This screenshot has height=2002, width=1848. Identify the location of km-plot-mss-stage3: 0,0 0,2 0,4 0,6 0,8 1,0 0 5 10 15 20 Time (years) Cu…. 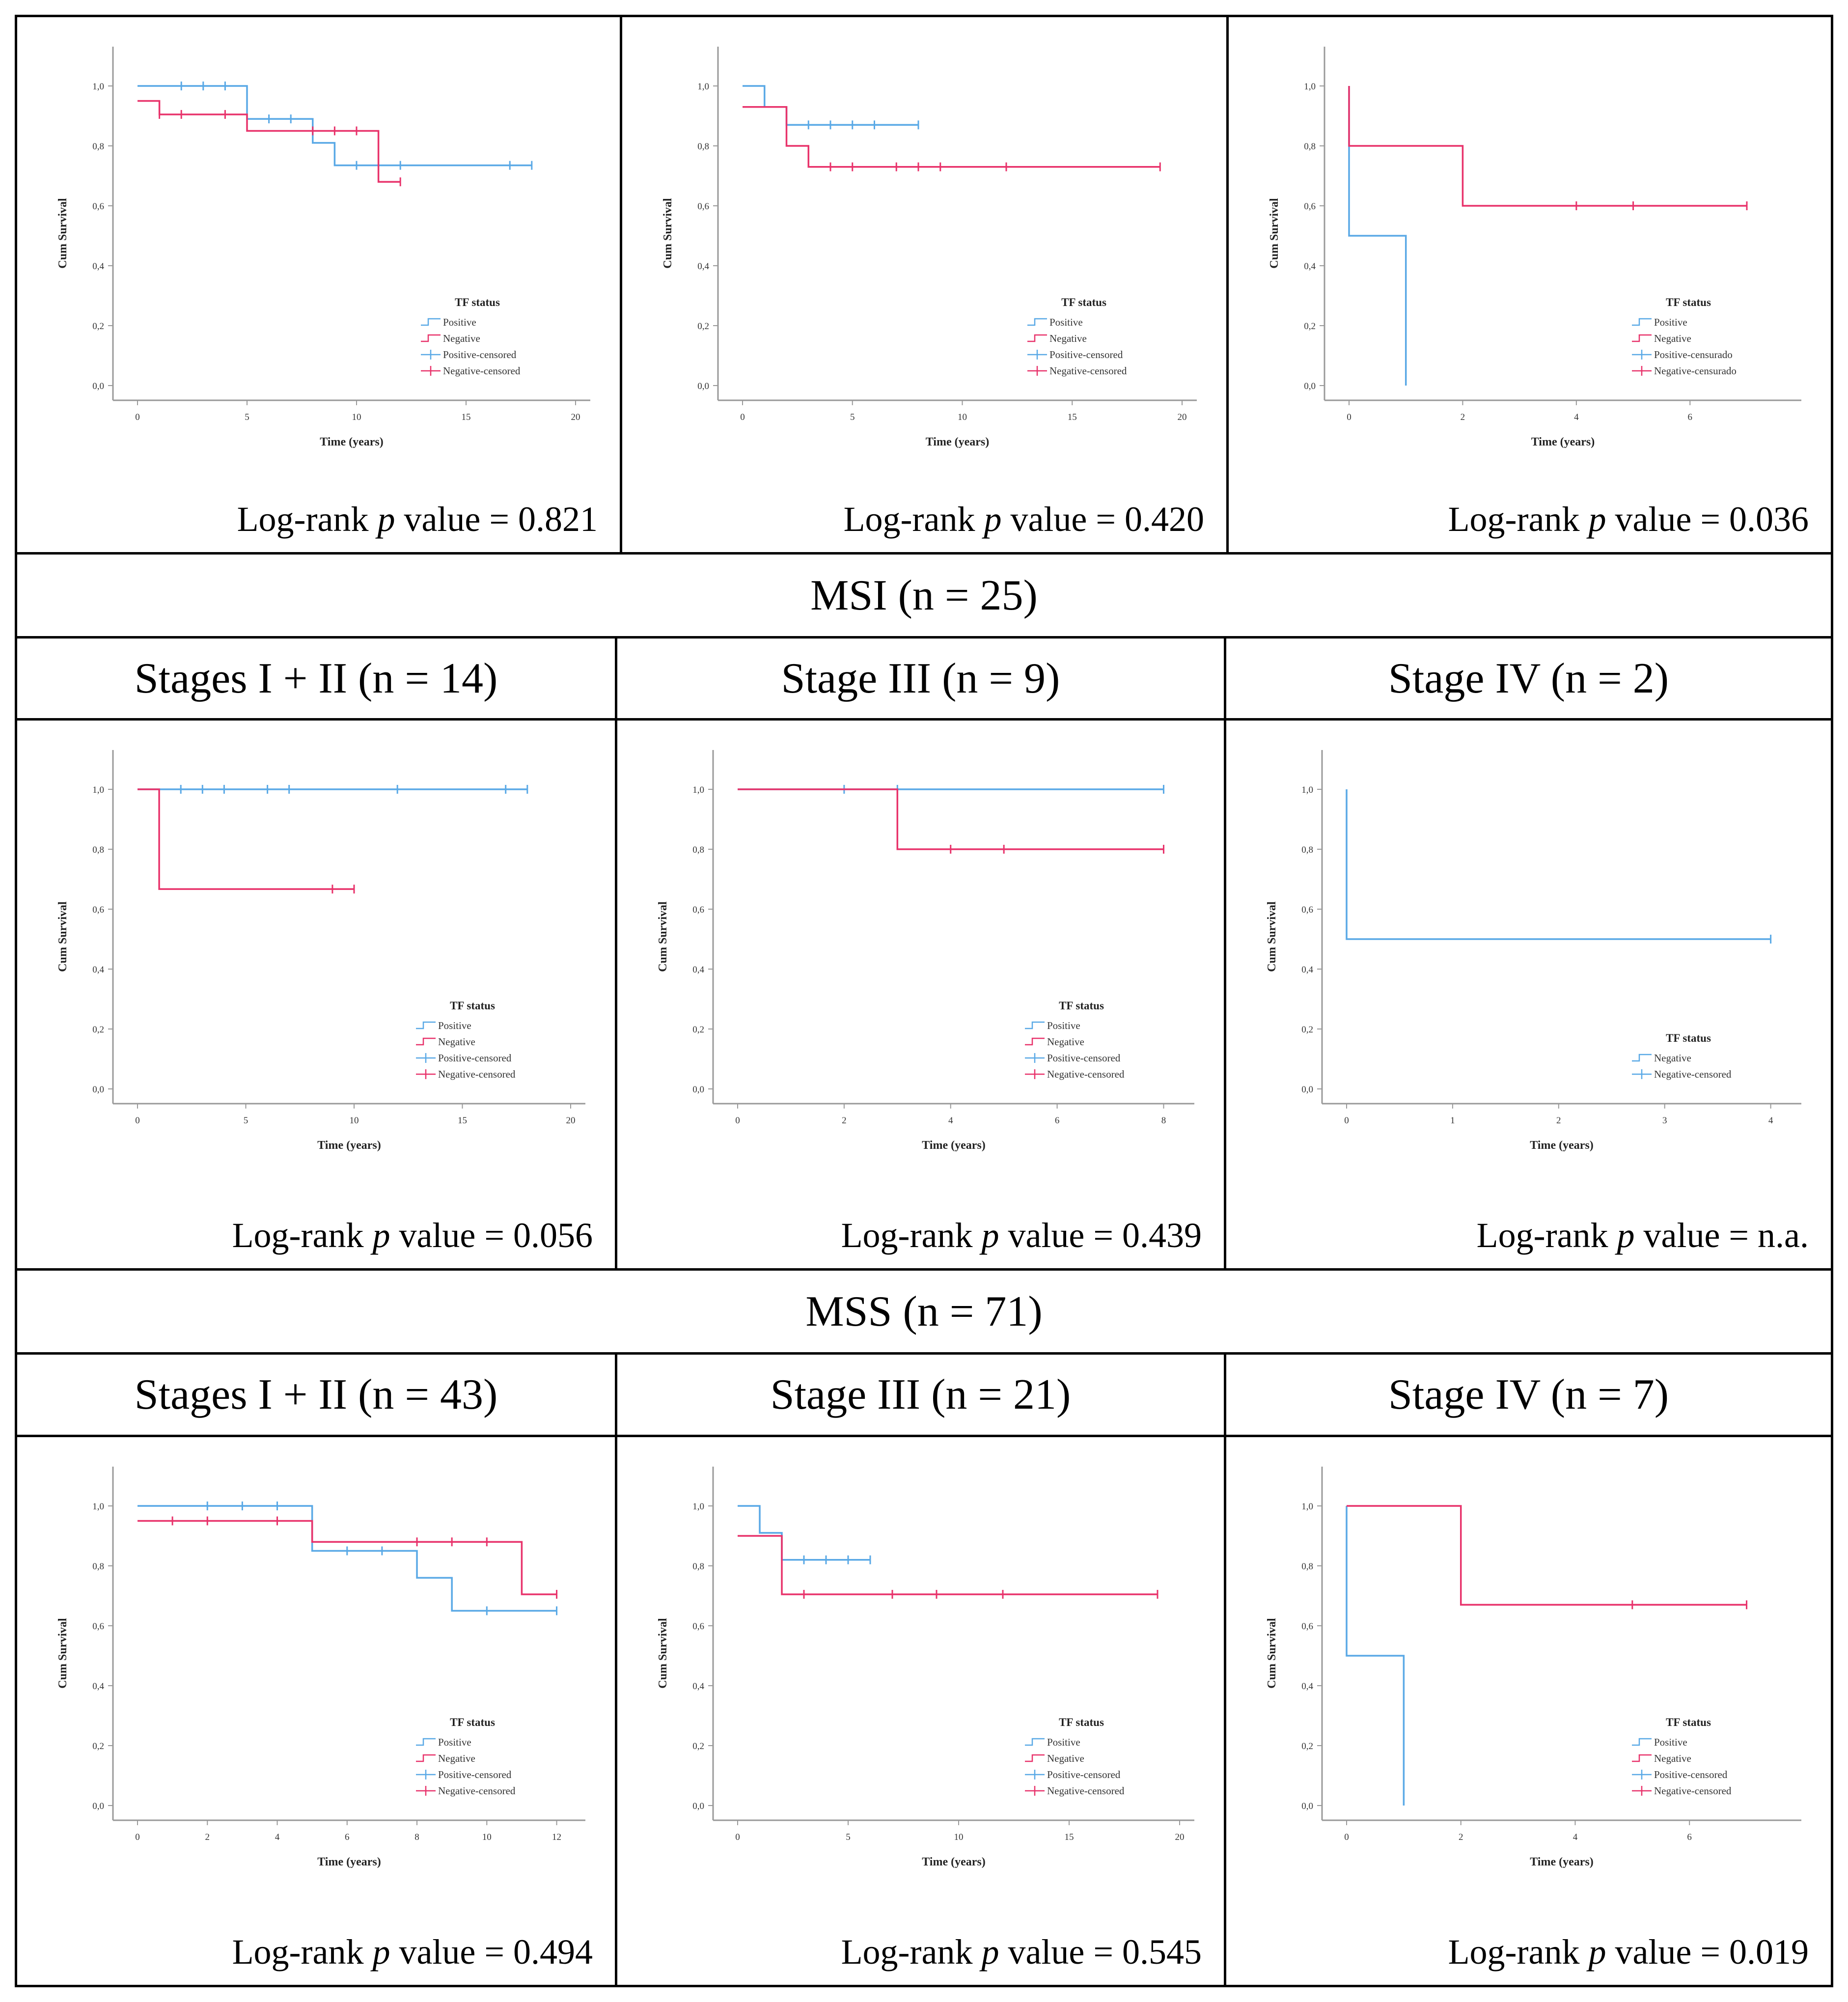
(920, 1711).